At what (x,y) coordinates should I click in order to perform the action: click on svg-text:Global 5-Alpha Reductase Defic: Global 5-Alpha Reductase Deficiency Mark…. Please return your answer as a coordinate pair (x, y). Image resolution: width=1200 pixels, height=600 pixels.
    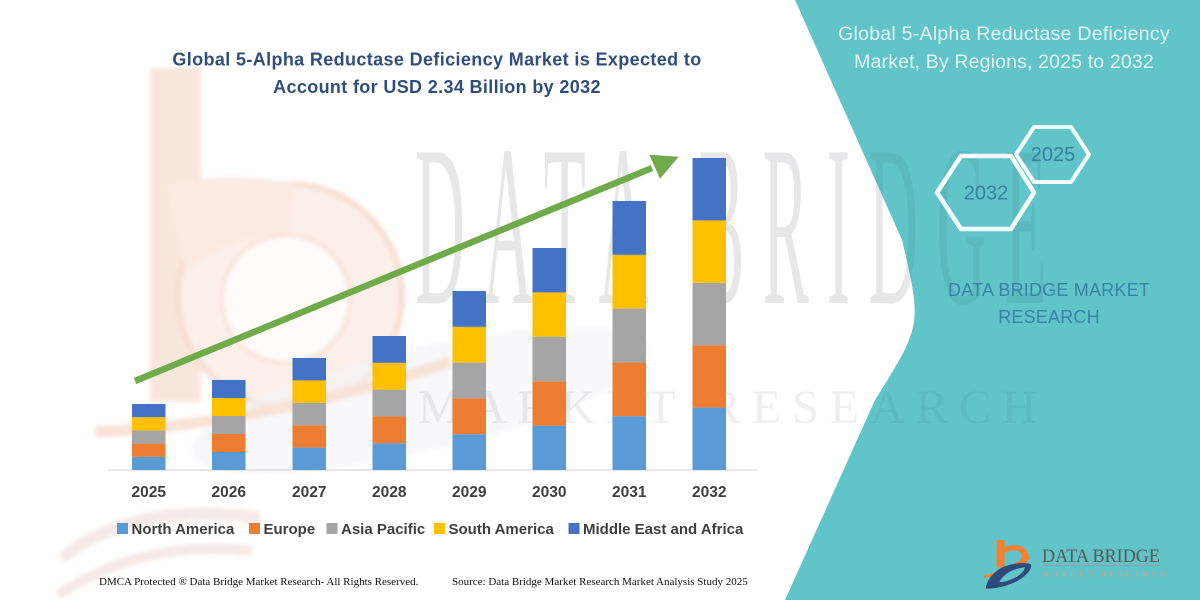
    Looking at the image, I should click on (436, 60).